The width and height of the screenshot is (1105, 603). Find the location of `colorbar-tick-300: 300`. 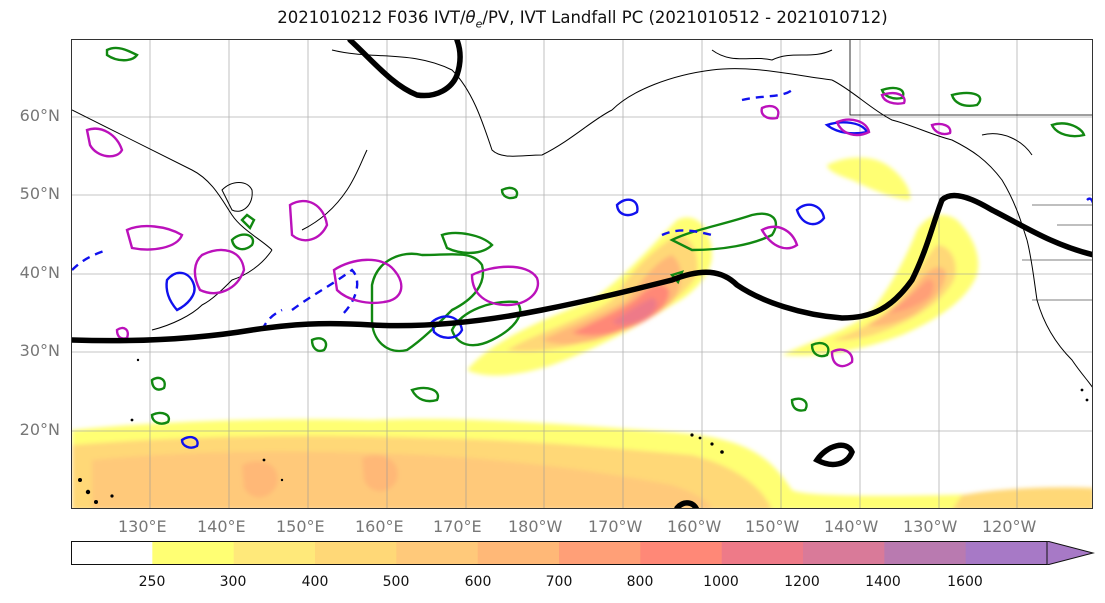

colorbar-tick-300: 300 is located at coordinates (233, 582).